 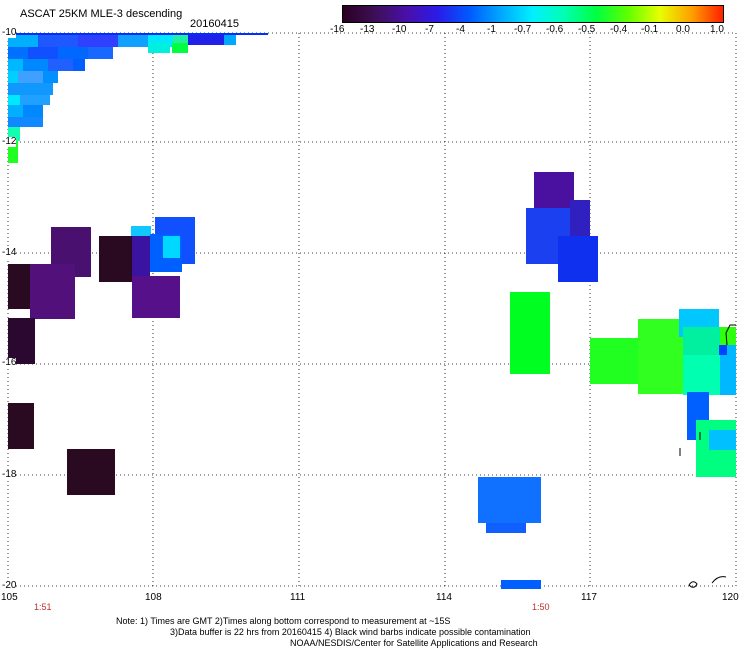 I want to click on color-scale-label: -4, so click(x=460, y=29).